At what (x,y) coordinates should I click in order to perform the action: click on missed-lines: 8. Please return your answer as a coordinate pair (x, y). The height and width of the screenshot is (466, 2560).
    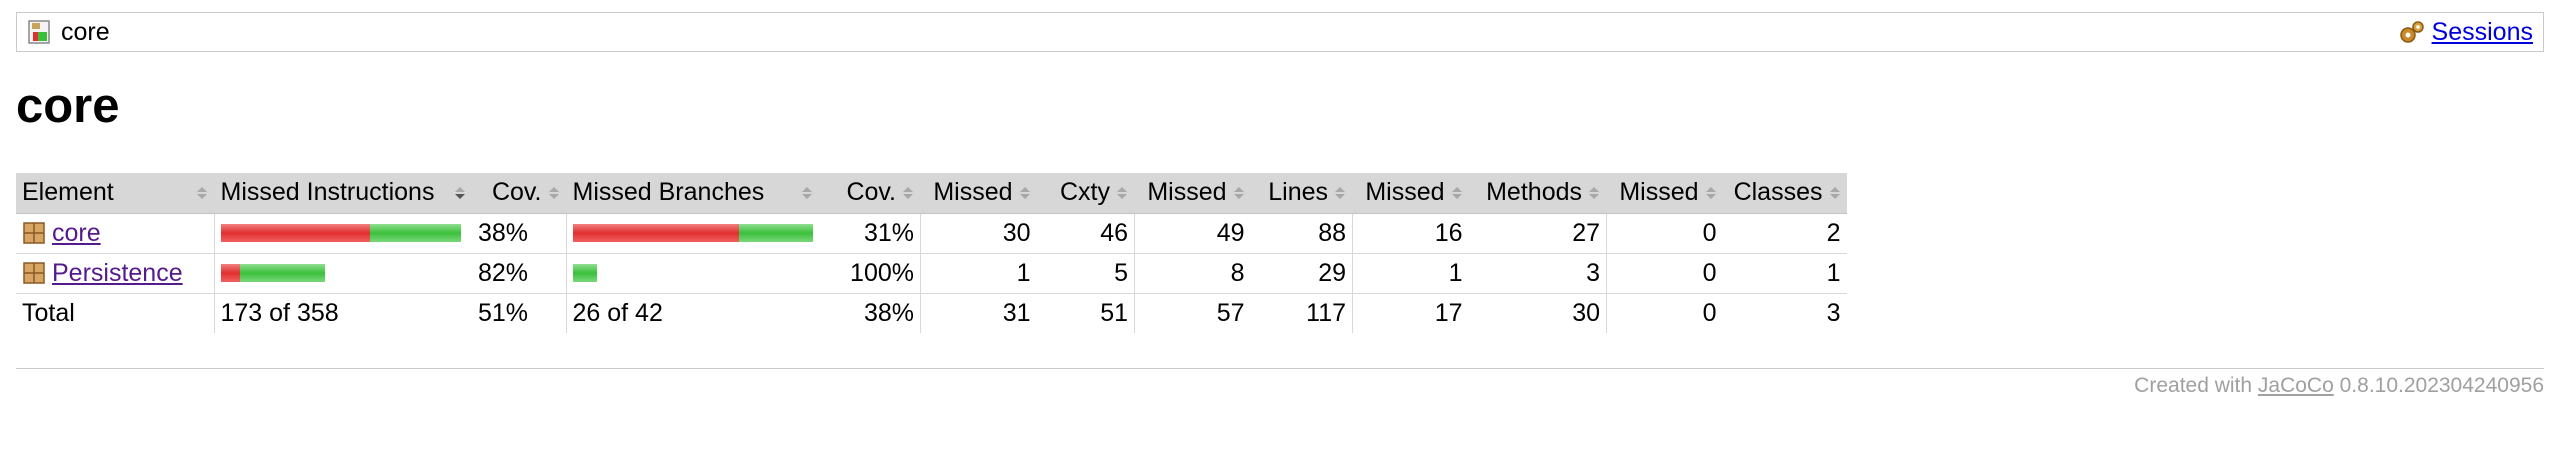
    Looking at the image, I should click on (1192, 273).